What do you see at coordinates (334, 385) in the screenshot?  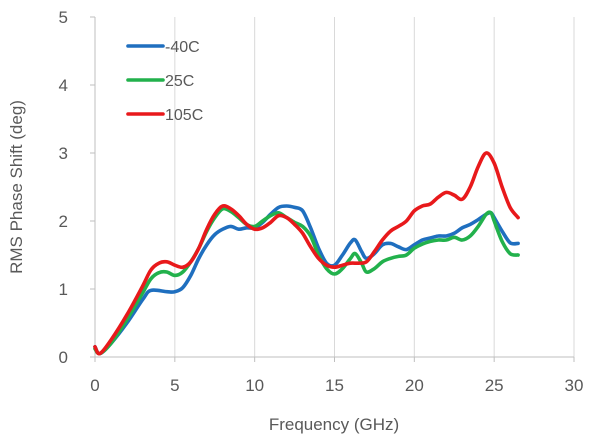 I see `x-tick-label-15: 15` at bounding box center [334, 385].